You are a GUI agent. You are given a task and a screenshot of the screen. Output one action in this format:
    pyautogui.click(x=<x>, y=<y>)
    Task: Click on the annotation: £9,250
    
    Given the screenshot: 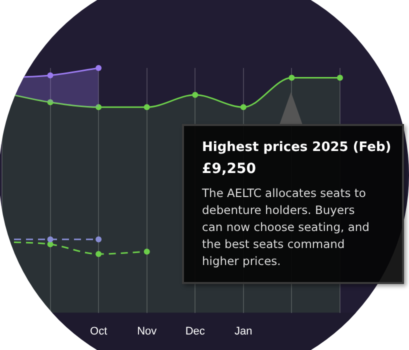 What is the action you would take?
    pyautogui.click(x=230, y=169)
    